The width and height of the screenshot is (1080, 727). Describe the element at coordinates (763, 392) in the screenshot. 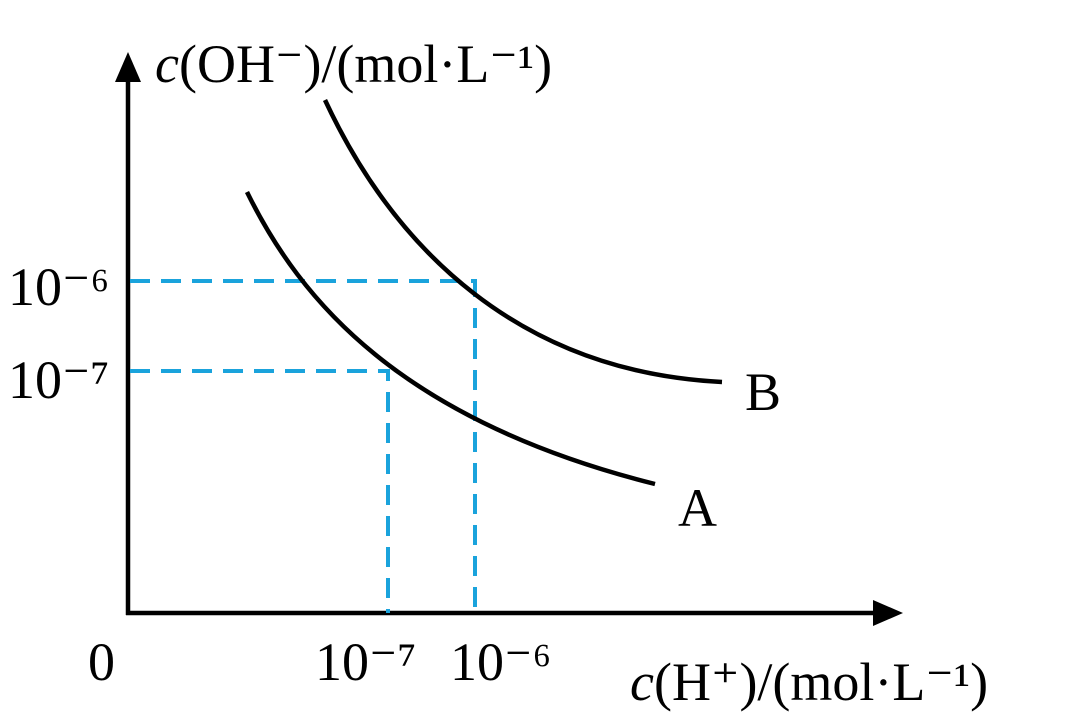

I see `curve-label: B` at that location.